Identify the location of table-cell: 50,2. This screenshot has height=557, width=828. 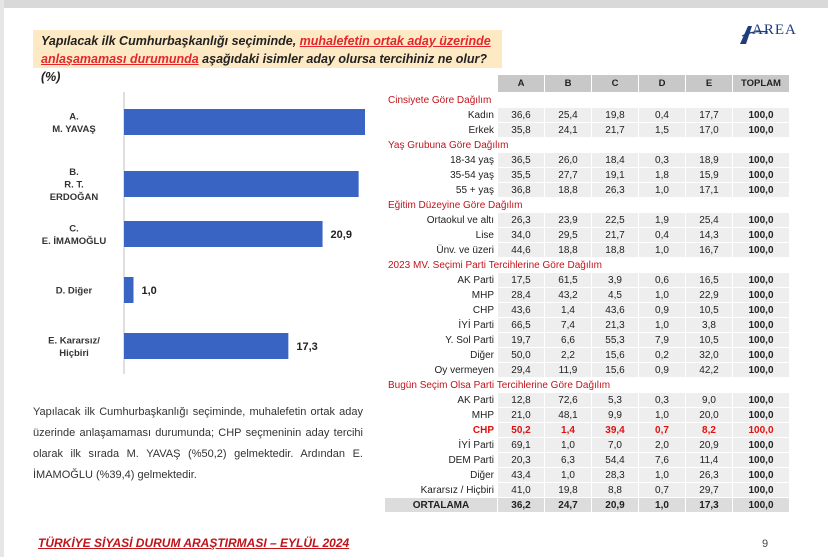
(521, 430).